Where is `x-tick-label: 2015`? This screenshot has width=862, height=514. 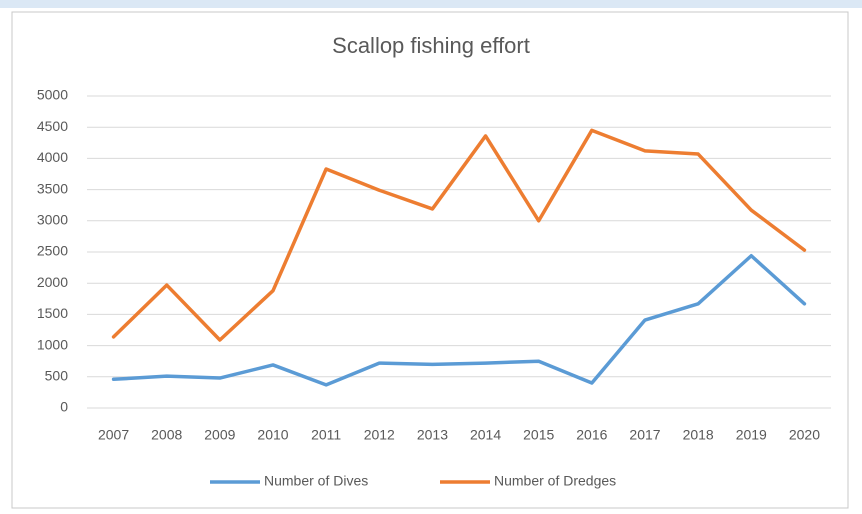 x-tick-label: 2015 is located at coordinates (538, 435).